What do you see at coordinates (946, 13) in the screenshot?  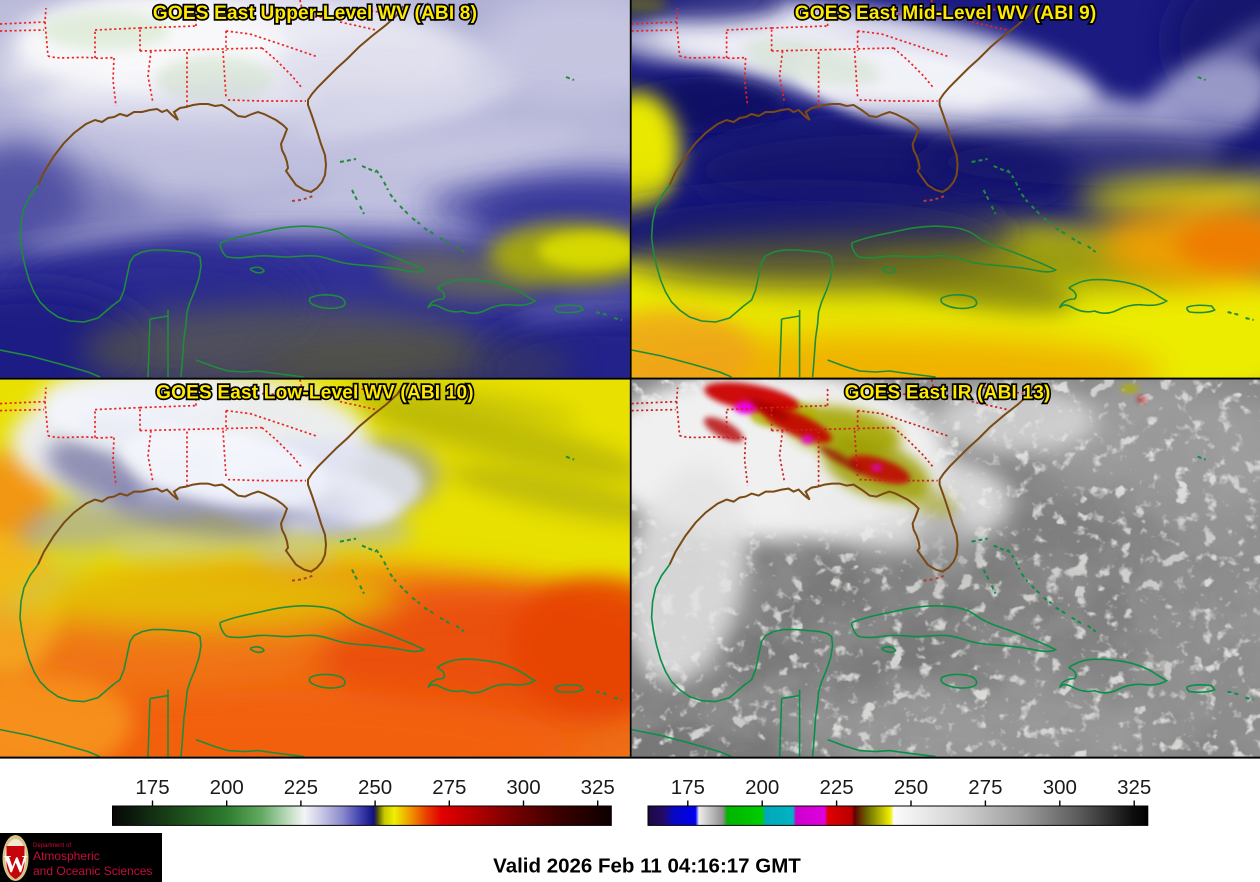 I see `svg-text: GOES East Mid-Level WV (ABI 9)` at bounding box center [946, 13].